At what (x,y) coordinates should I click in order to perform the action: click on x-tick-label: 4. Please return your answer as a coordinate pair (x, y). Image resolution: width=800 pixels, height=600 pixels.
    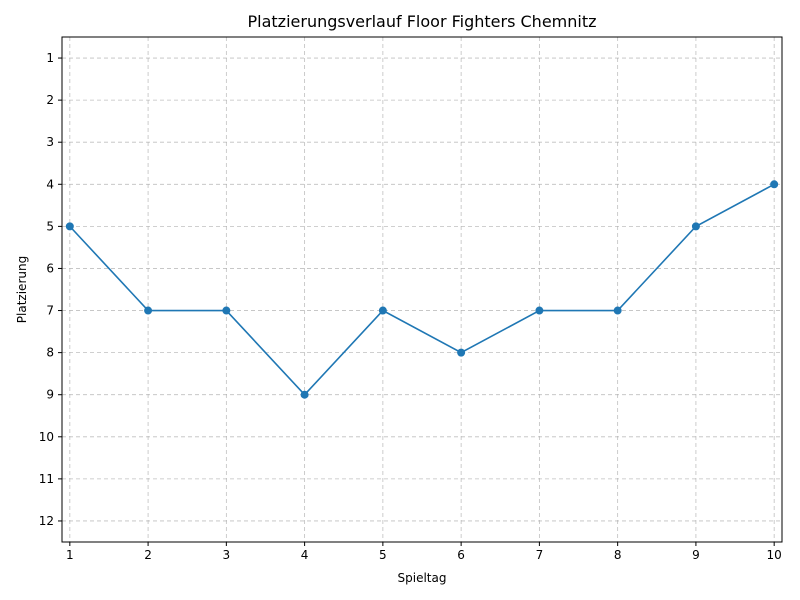
    Looking at the image, I should click on (305, 555).